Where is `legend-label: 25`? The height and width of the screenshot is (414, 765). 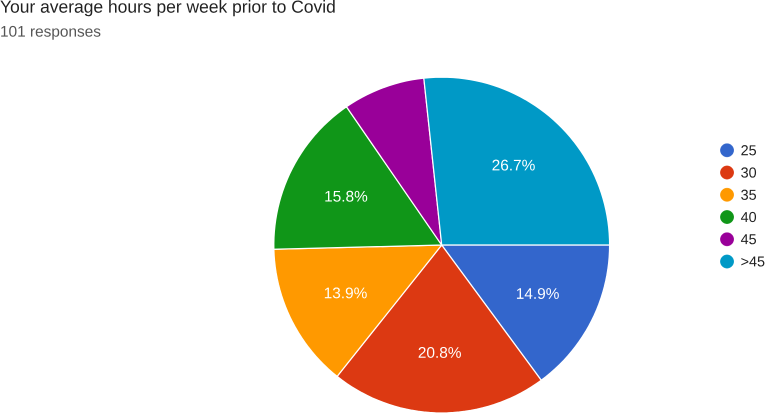 legend-label: 25 is located at coordinates (748, 150).